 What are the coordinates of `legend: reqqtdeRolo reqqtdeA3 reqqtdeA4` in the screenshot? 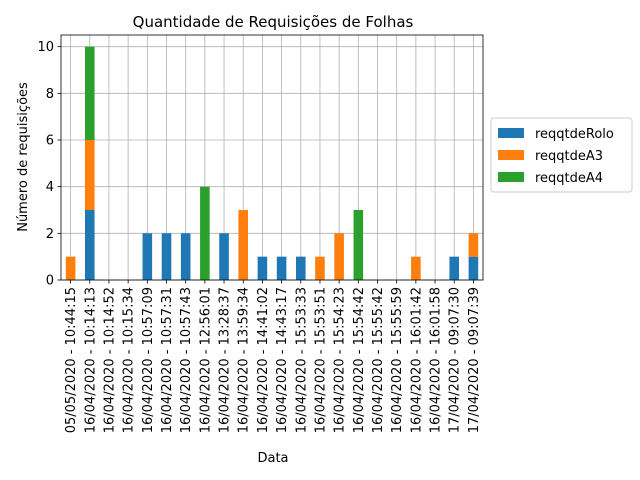 It's located at (561, 155).